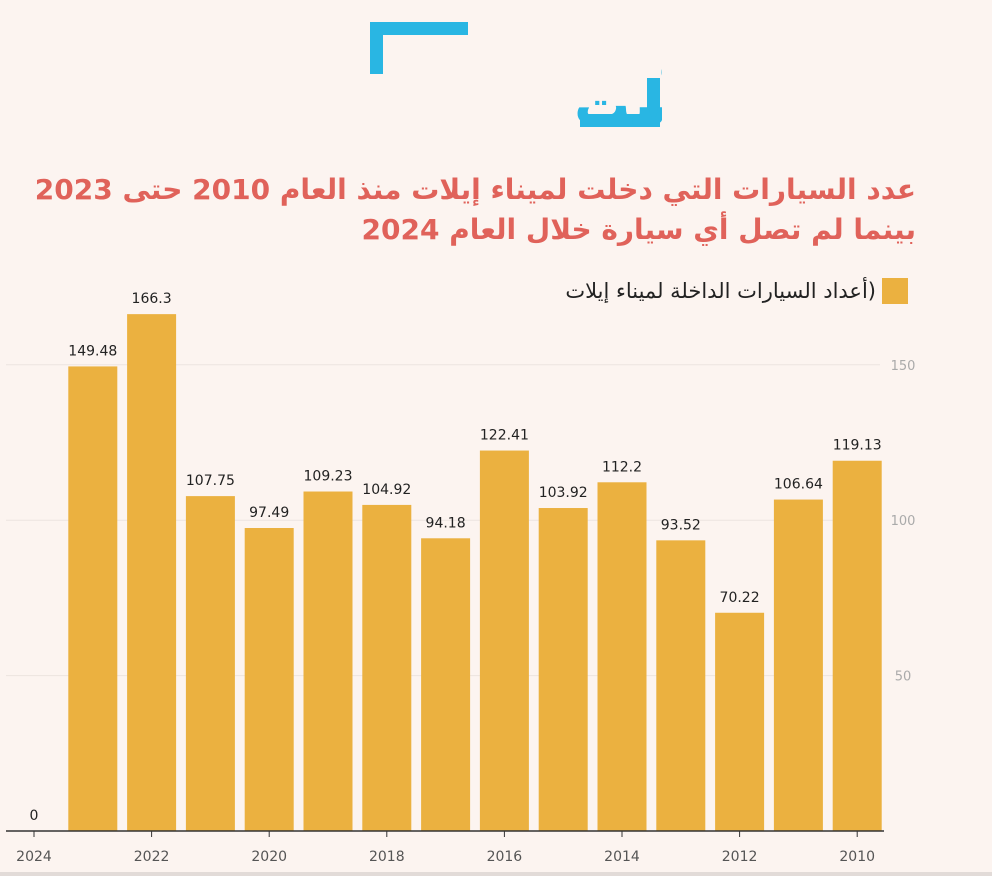 This screenshot has height=876, width=992. What do you see at coordinates (269, 513) in the screenshot?
I see `value-label-2020: 97.49` at bounding box center [269, 513].